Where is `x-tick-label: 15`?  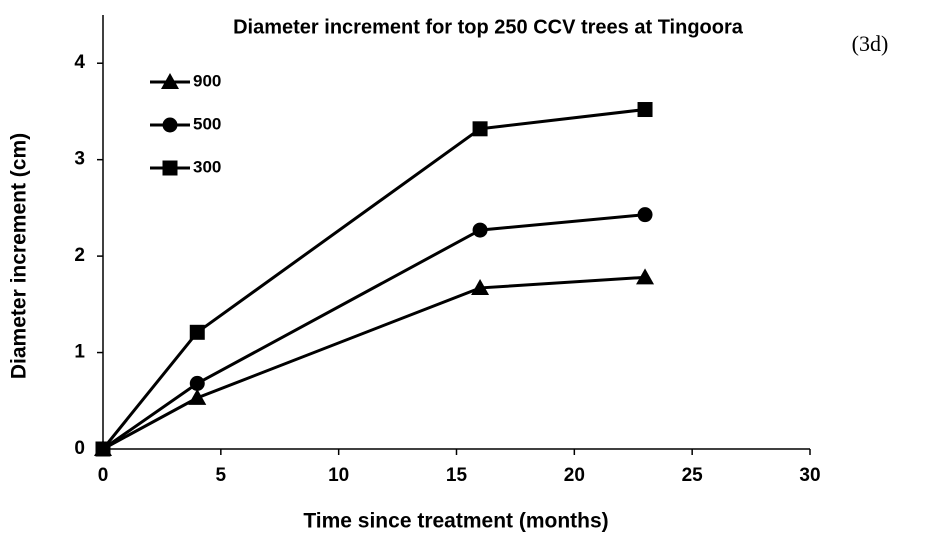
x-tick-label: 15 is located at coordinates (457, 475).